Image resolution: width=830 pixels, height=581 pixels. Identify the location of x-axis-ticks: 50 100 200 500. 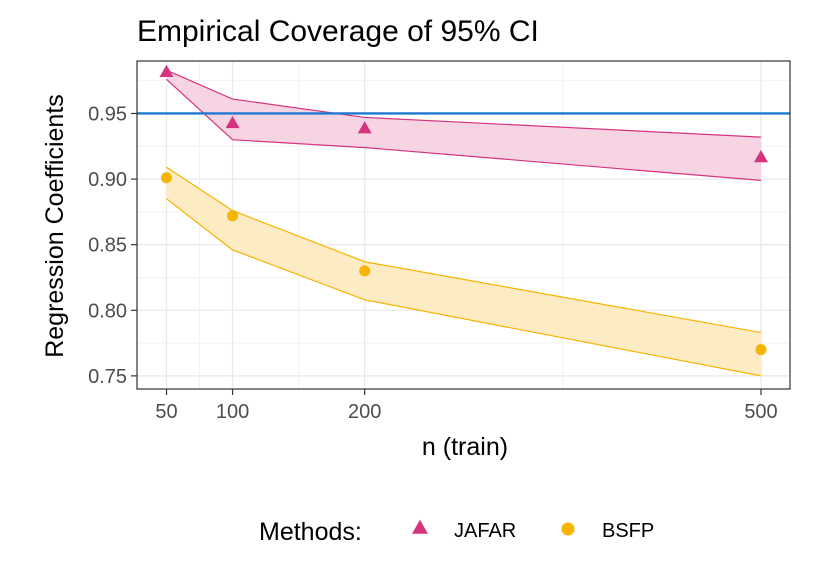
(466, 406).